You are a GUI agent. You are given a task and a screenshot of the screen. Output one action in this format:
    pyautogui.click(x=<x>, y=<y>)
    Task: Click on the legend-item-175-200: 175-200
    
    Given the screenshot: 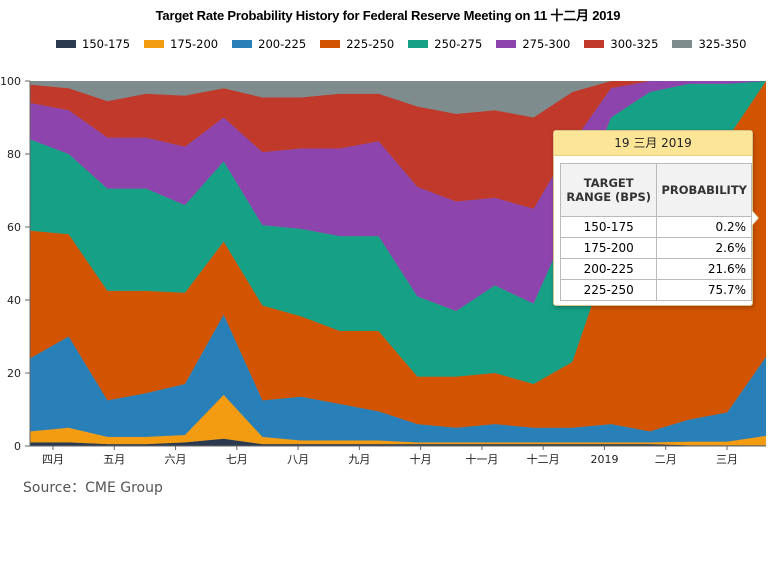 What is the action you would take?
    pyautogui.click(x=181, y=44)
    